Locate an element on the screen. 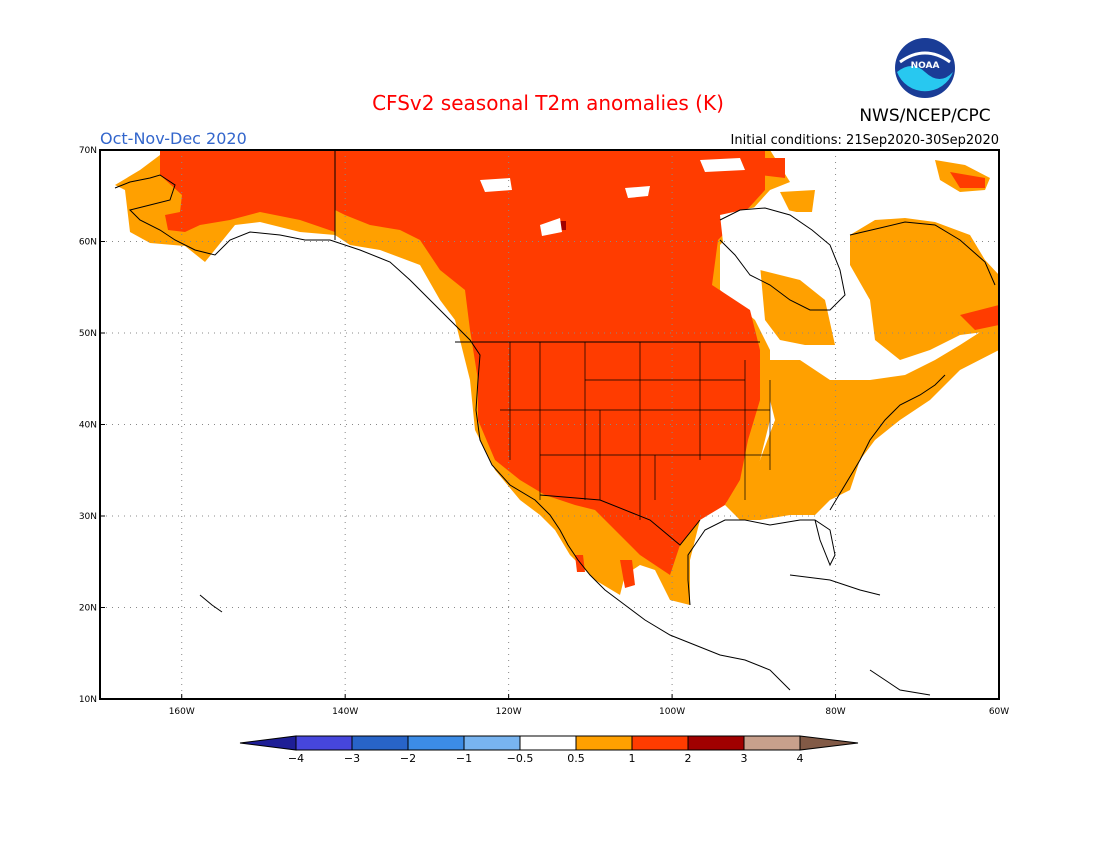 The image size is (1100, 850). shade-ontario-orange is located at coordinates (797, 305).